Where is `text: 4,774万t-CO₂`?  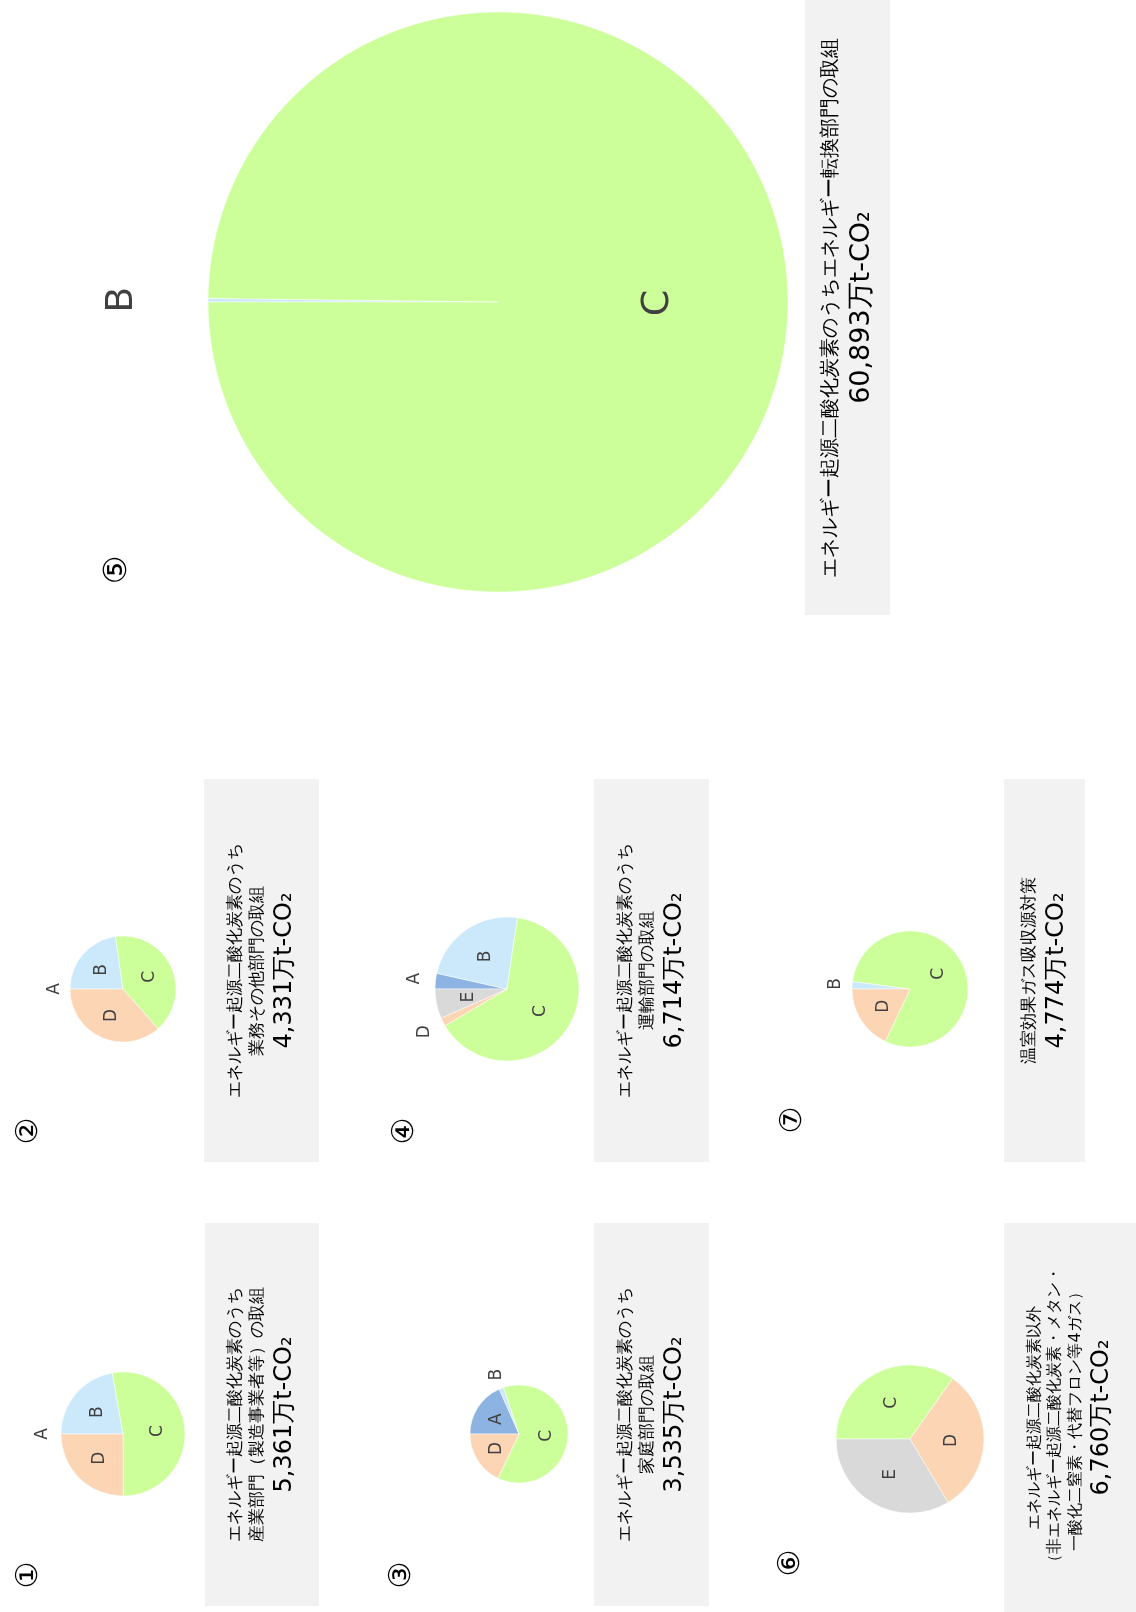 text: 4,774万t-CO₂ is located at coordinates (1054, 970).